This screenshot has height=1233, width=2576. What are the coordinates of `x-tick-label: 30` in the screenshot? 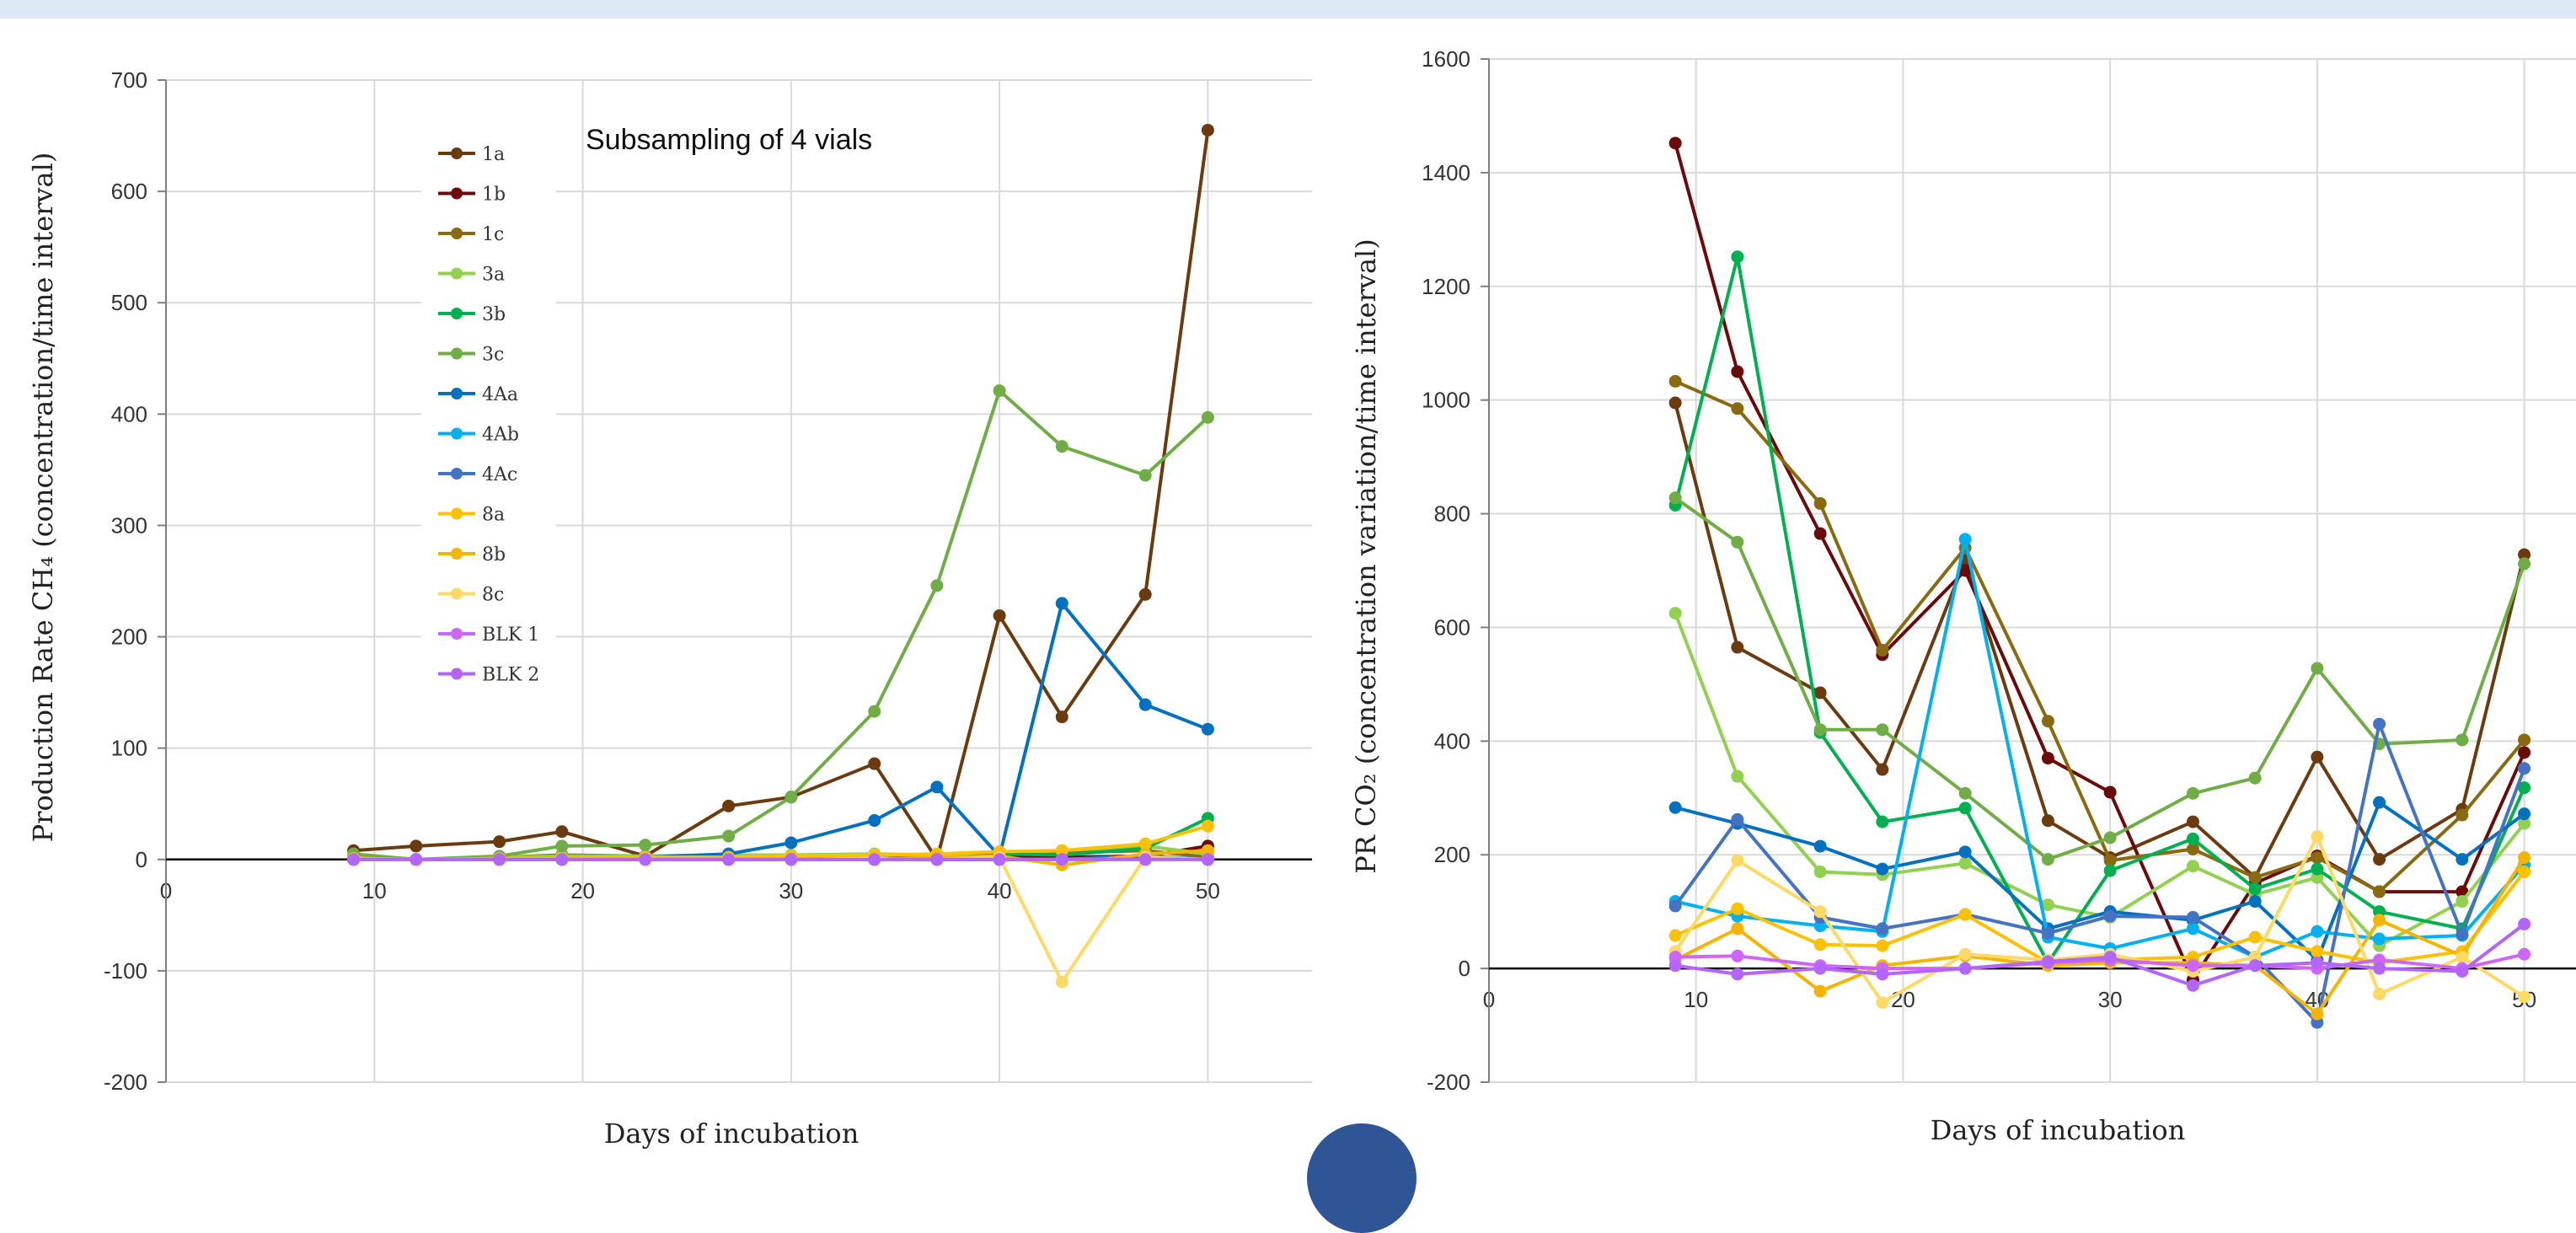 It's located at (2111, 999).